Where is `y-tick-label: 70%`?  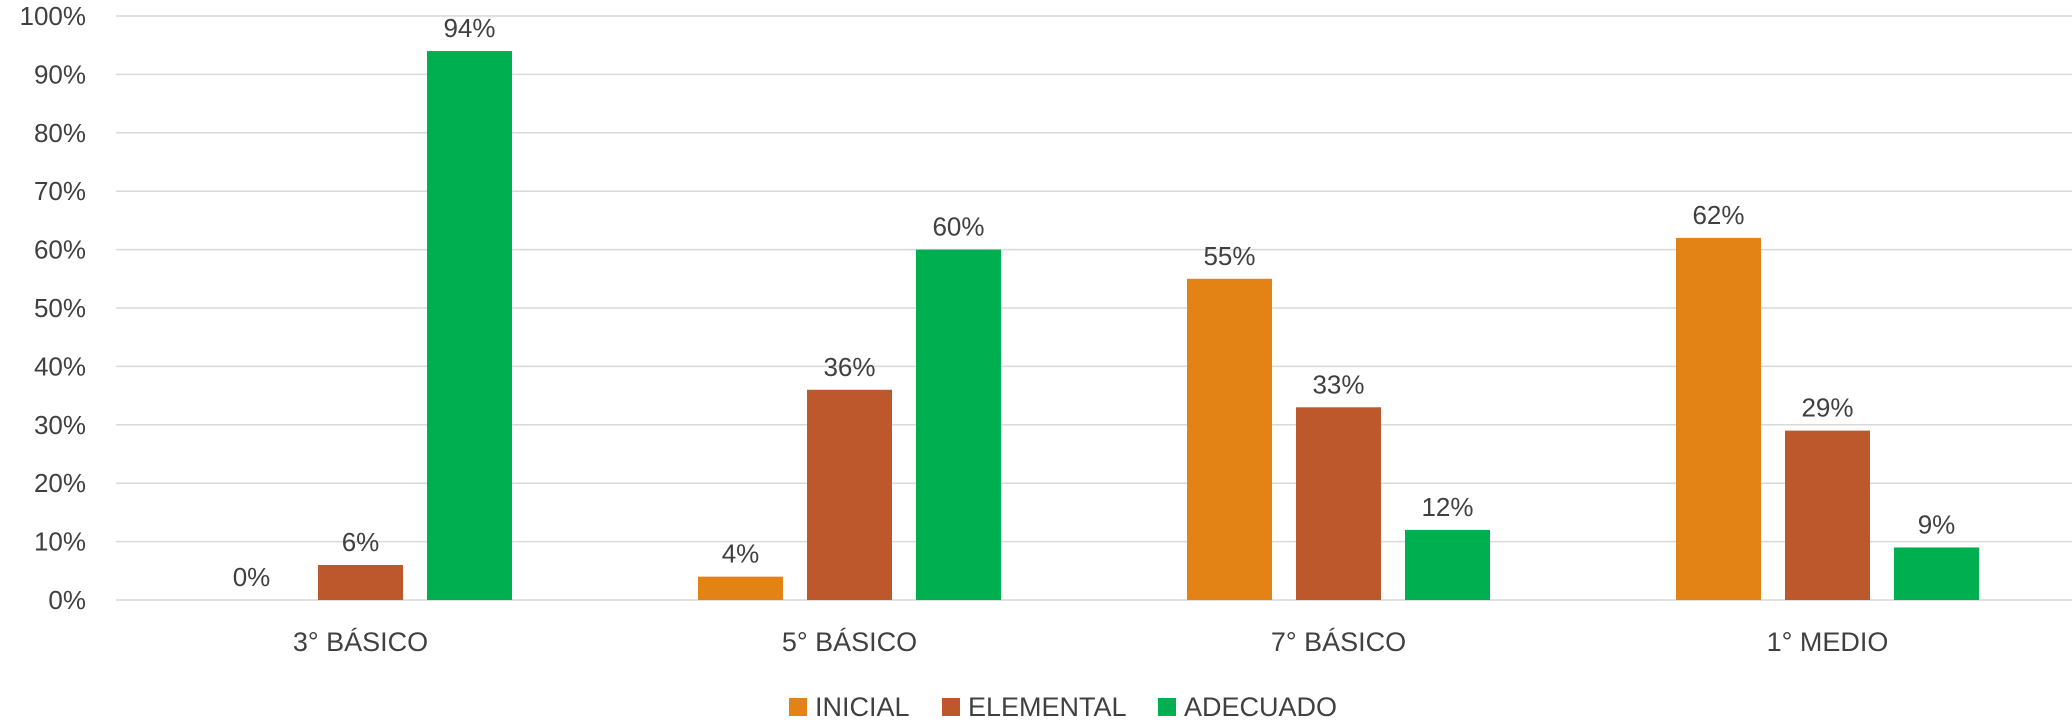
y-tick-label: 70% is located at coordinates (60, 191).